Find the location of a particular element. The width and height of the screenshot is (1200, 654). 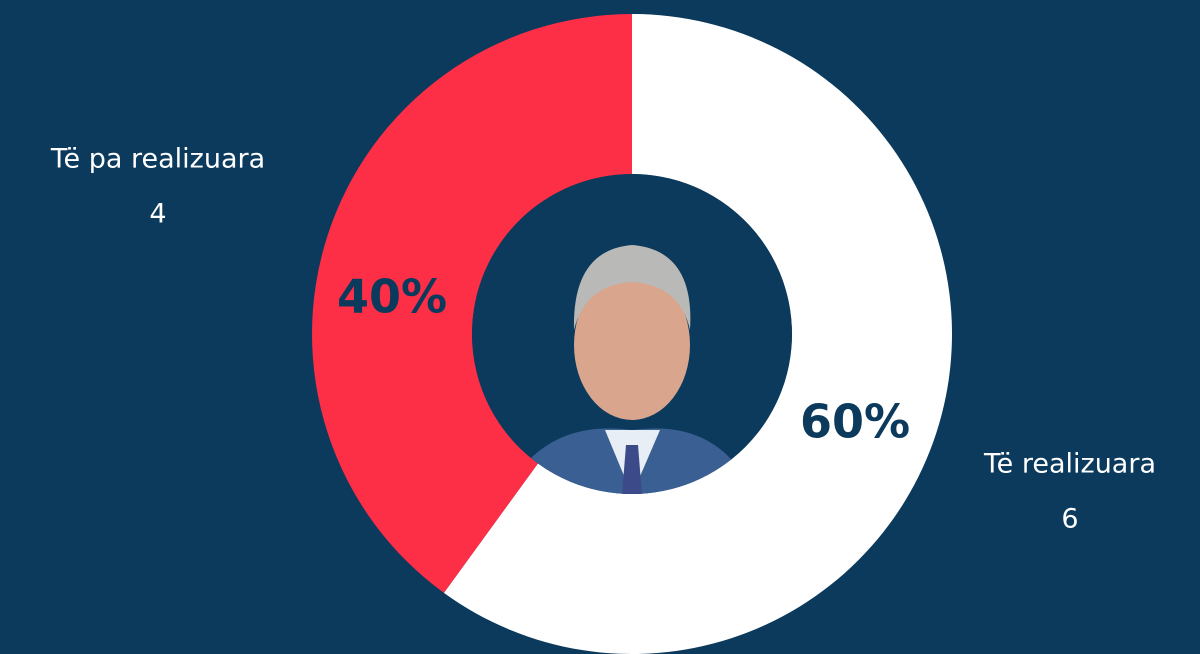

count-label: 4 is located at coordinates (157, 214).